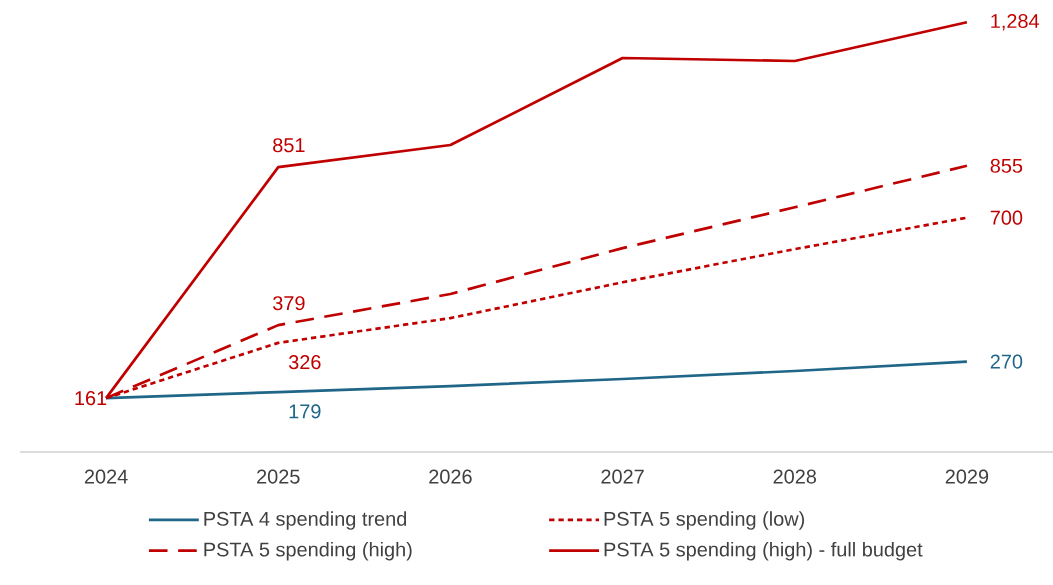  I want to click on data-label: 270, so click(1006, 361).